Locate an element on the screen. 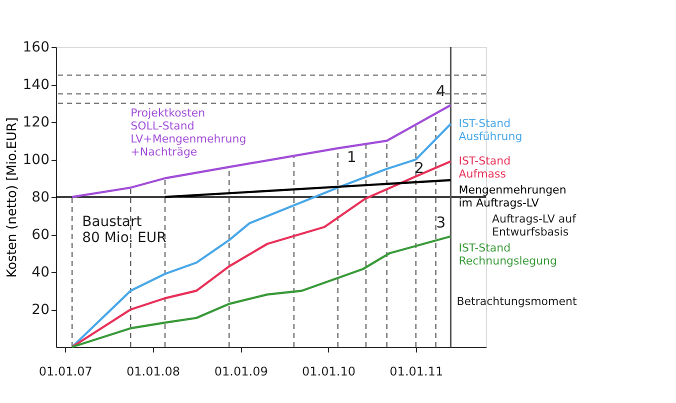  x-tick-label: 01.01.08 is located at coordinates (153, 371).